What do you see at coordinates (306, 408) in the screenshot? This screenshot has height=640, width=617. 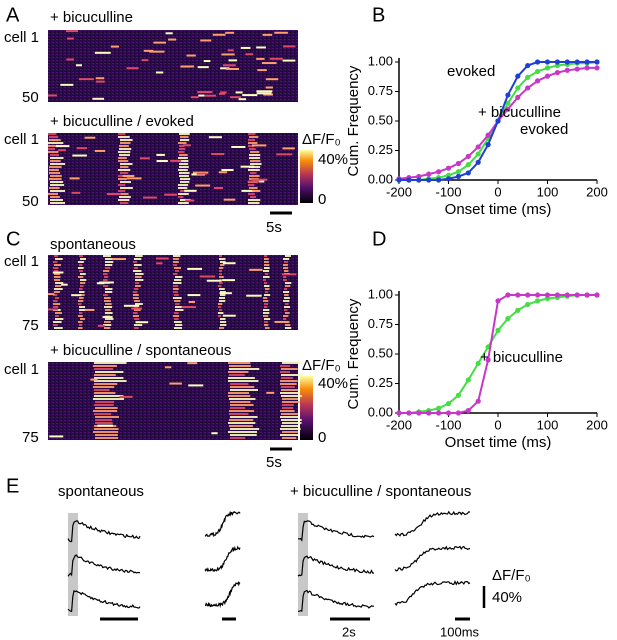 I see `colorbar` at bounding box center [306, 408].